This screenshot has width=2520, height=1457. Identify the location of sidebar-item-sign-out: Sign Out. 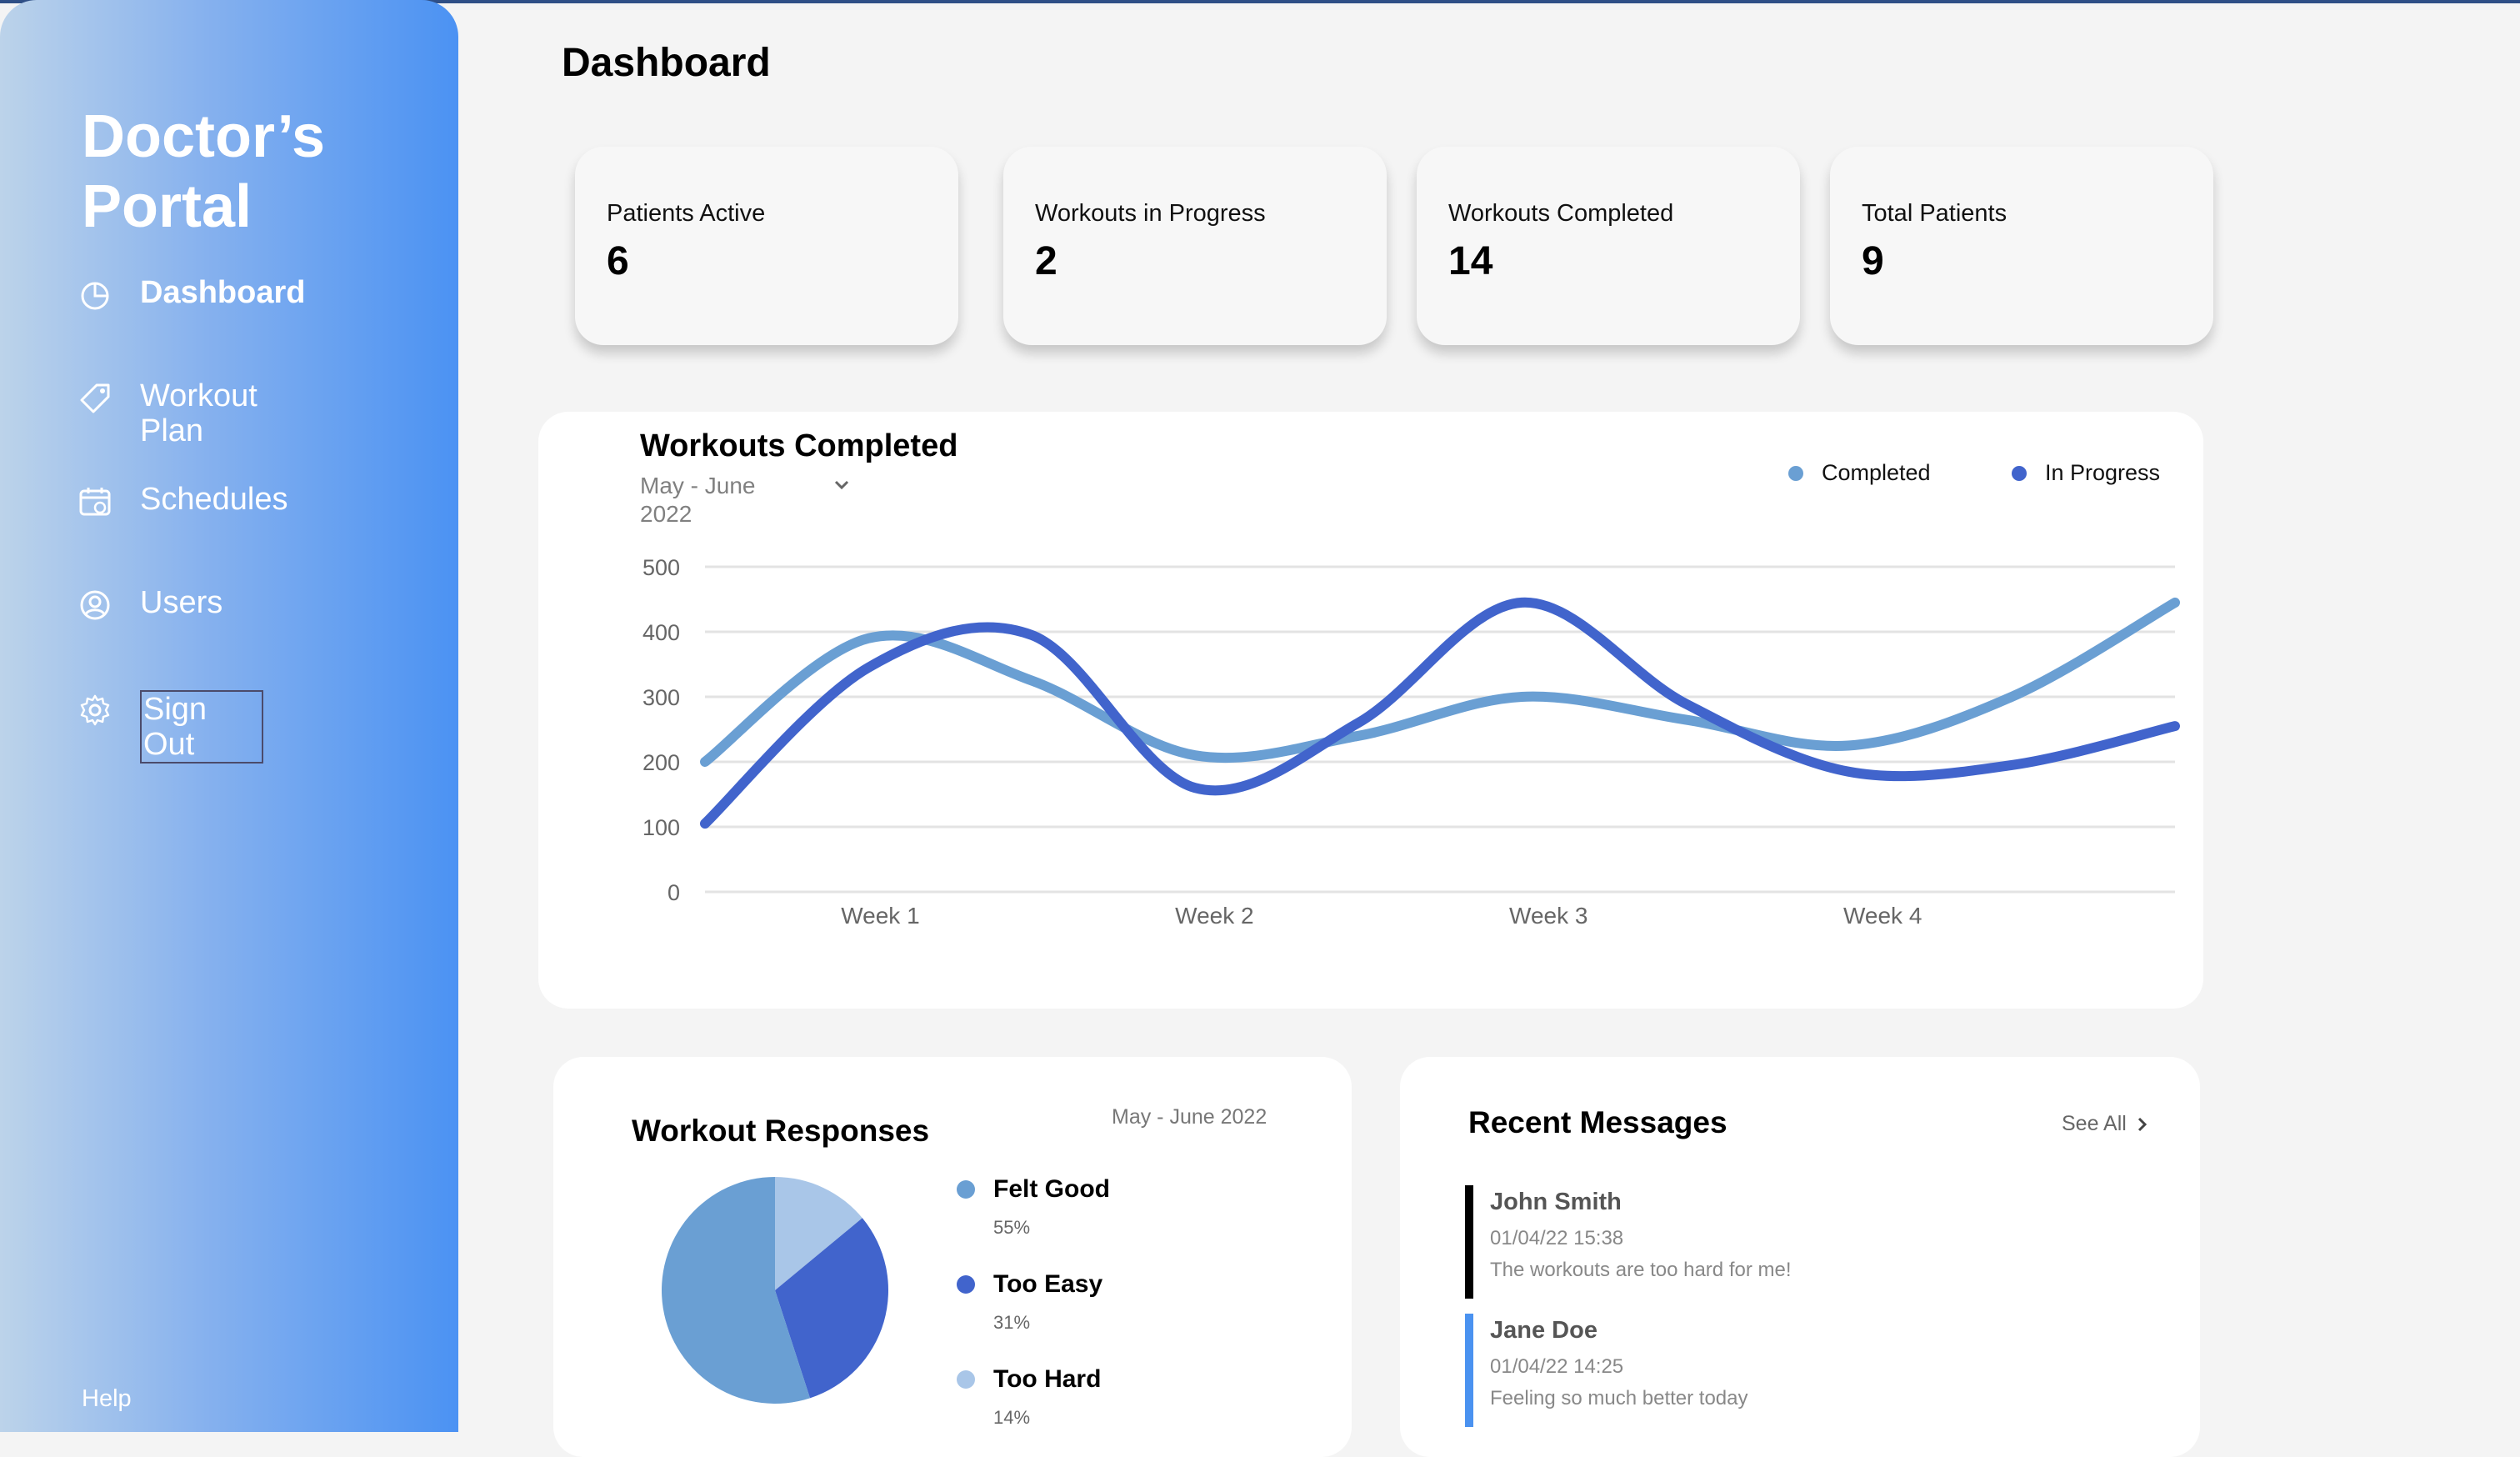
(170, 727).